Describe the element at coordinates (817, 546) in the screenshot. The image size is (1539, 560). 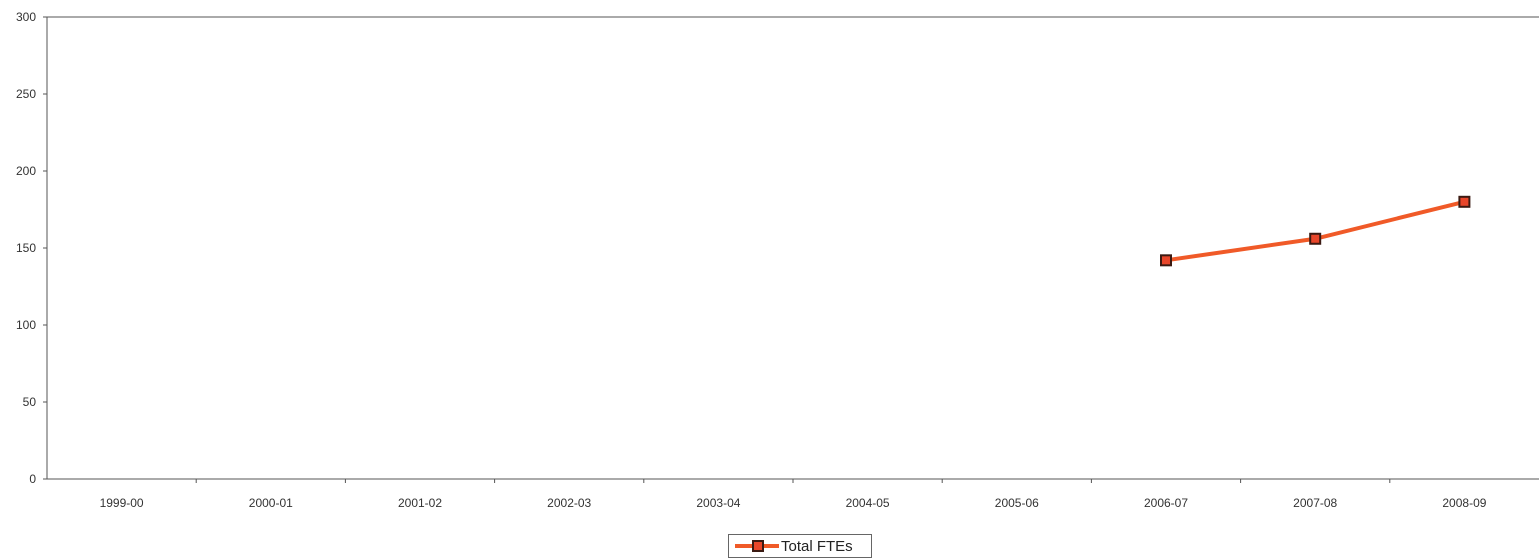
I see `legend-label-total-ftes: Total FTEs` at that location.